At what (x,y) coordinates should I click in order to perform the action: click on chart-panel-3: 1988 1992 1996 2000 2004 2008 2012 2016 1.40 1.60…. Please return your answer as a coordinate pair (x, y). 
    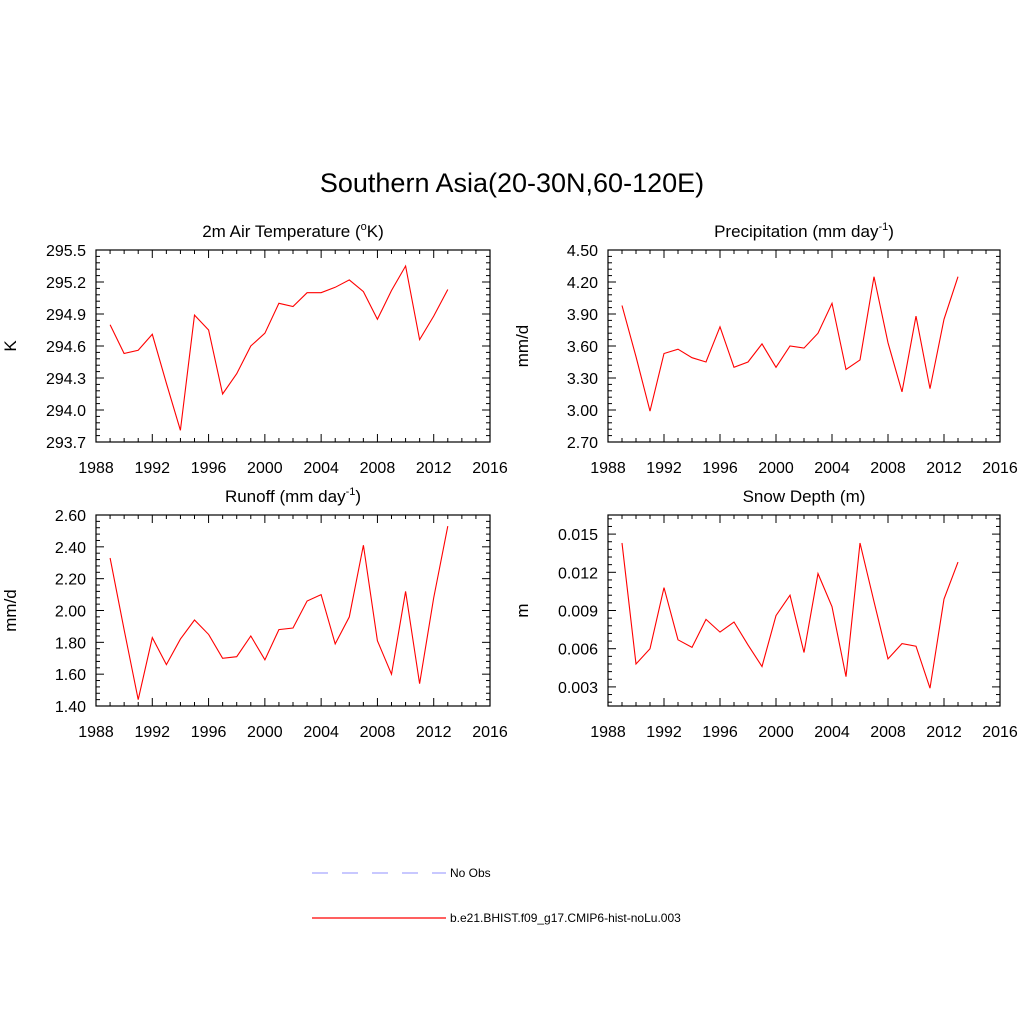
    Looking at the image, I should click on (254, 613).